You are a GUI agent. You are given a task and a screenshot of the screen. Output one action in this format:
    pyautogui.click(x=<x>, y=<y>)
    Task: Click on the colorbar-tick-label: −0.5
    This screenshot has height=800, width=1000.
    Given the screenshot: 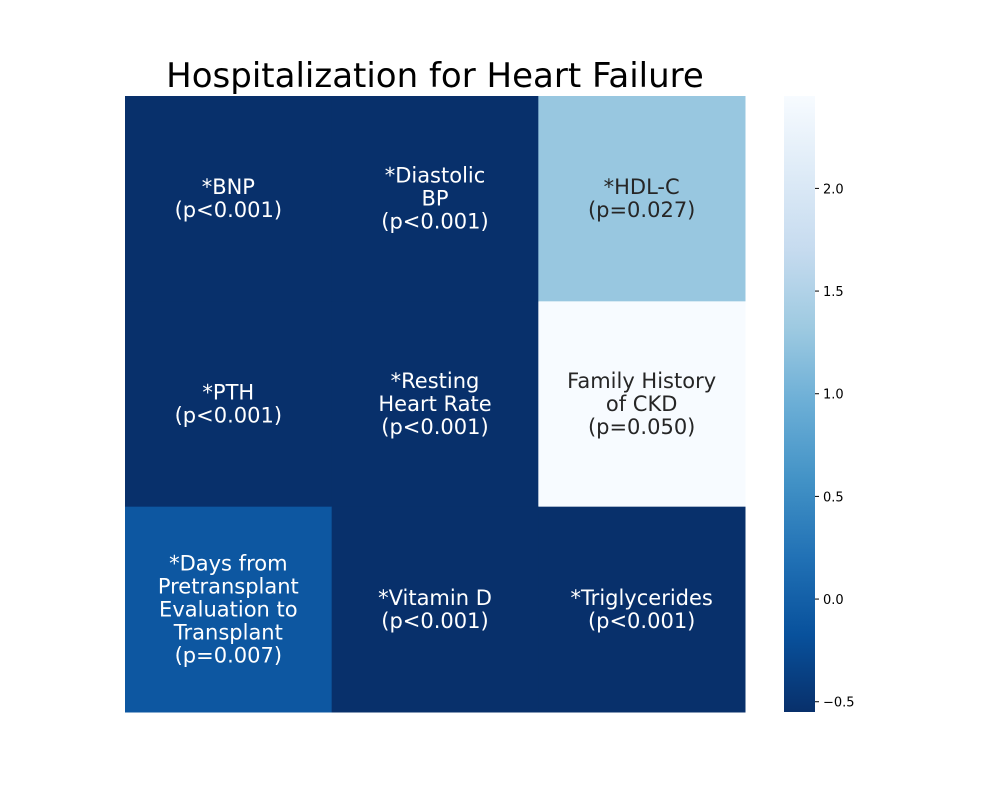 What is the action you would take?
    pyautogui.click(x=839, y=703)
    